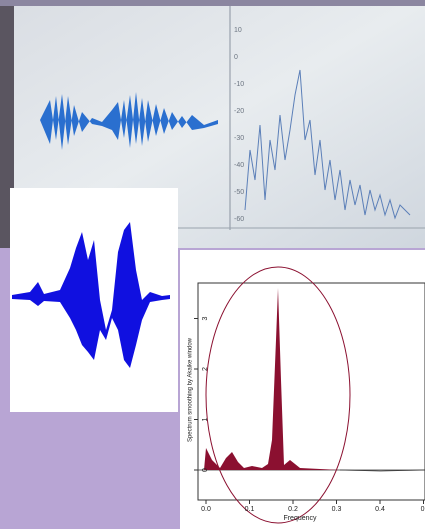  Describe the element at coordinates (91, 295) in the screenshot. I see `waveform` at that location.